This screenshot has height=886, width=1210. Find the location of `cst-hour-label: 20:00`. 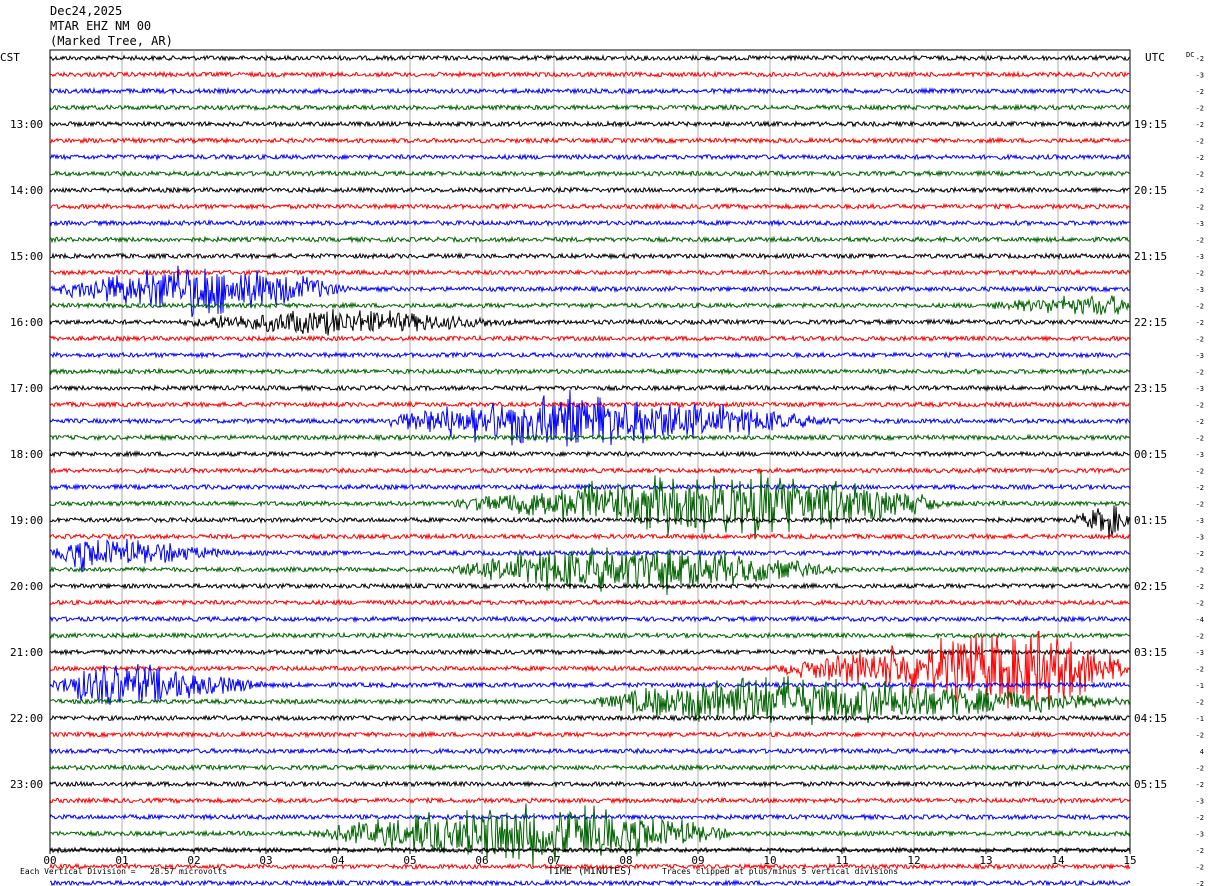

cst-hour-label: 20:00 is located at coordinates (26, 586).